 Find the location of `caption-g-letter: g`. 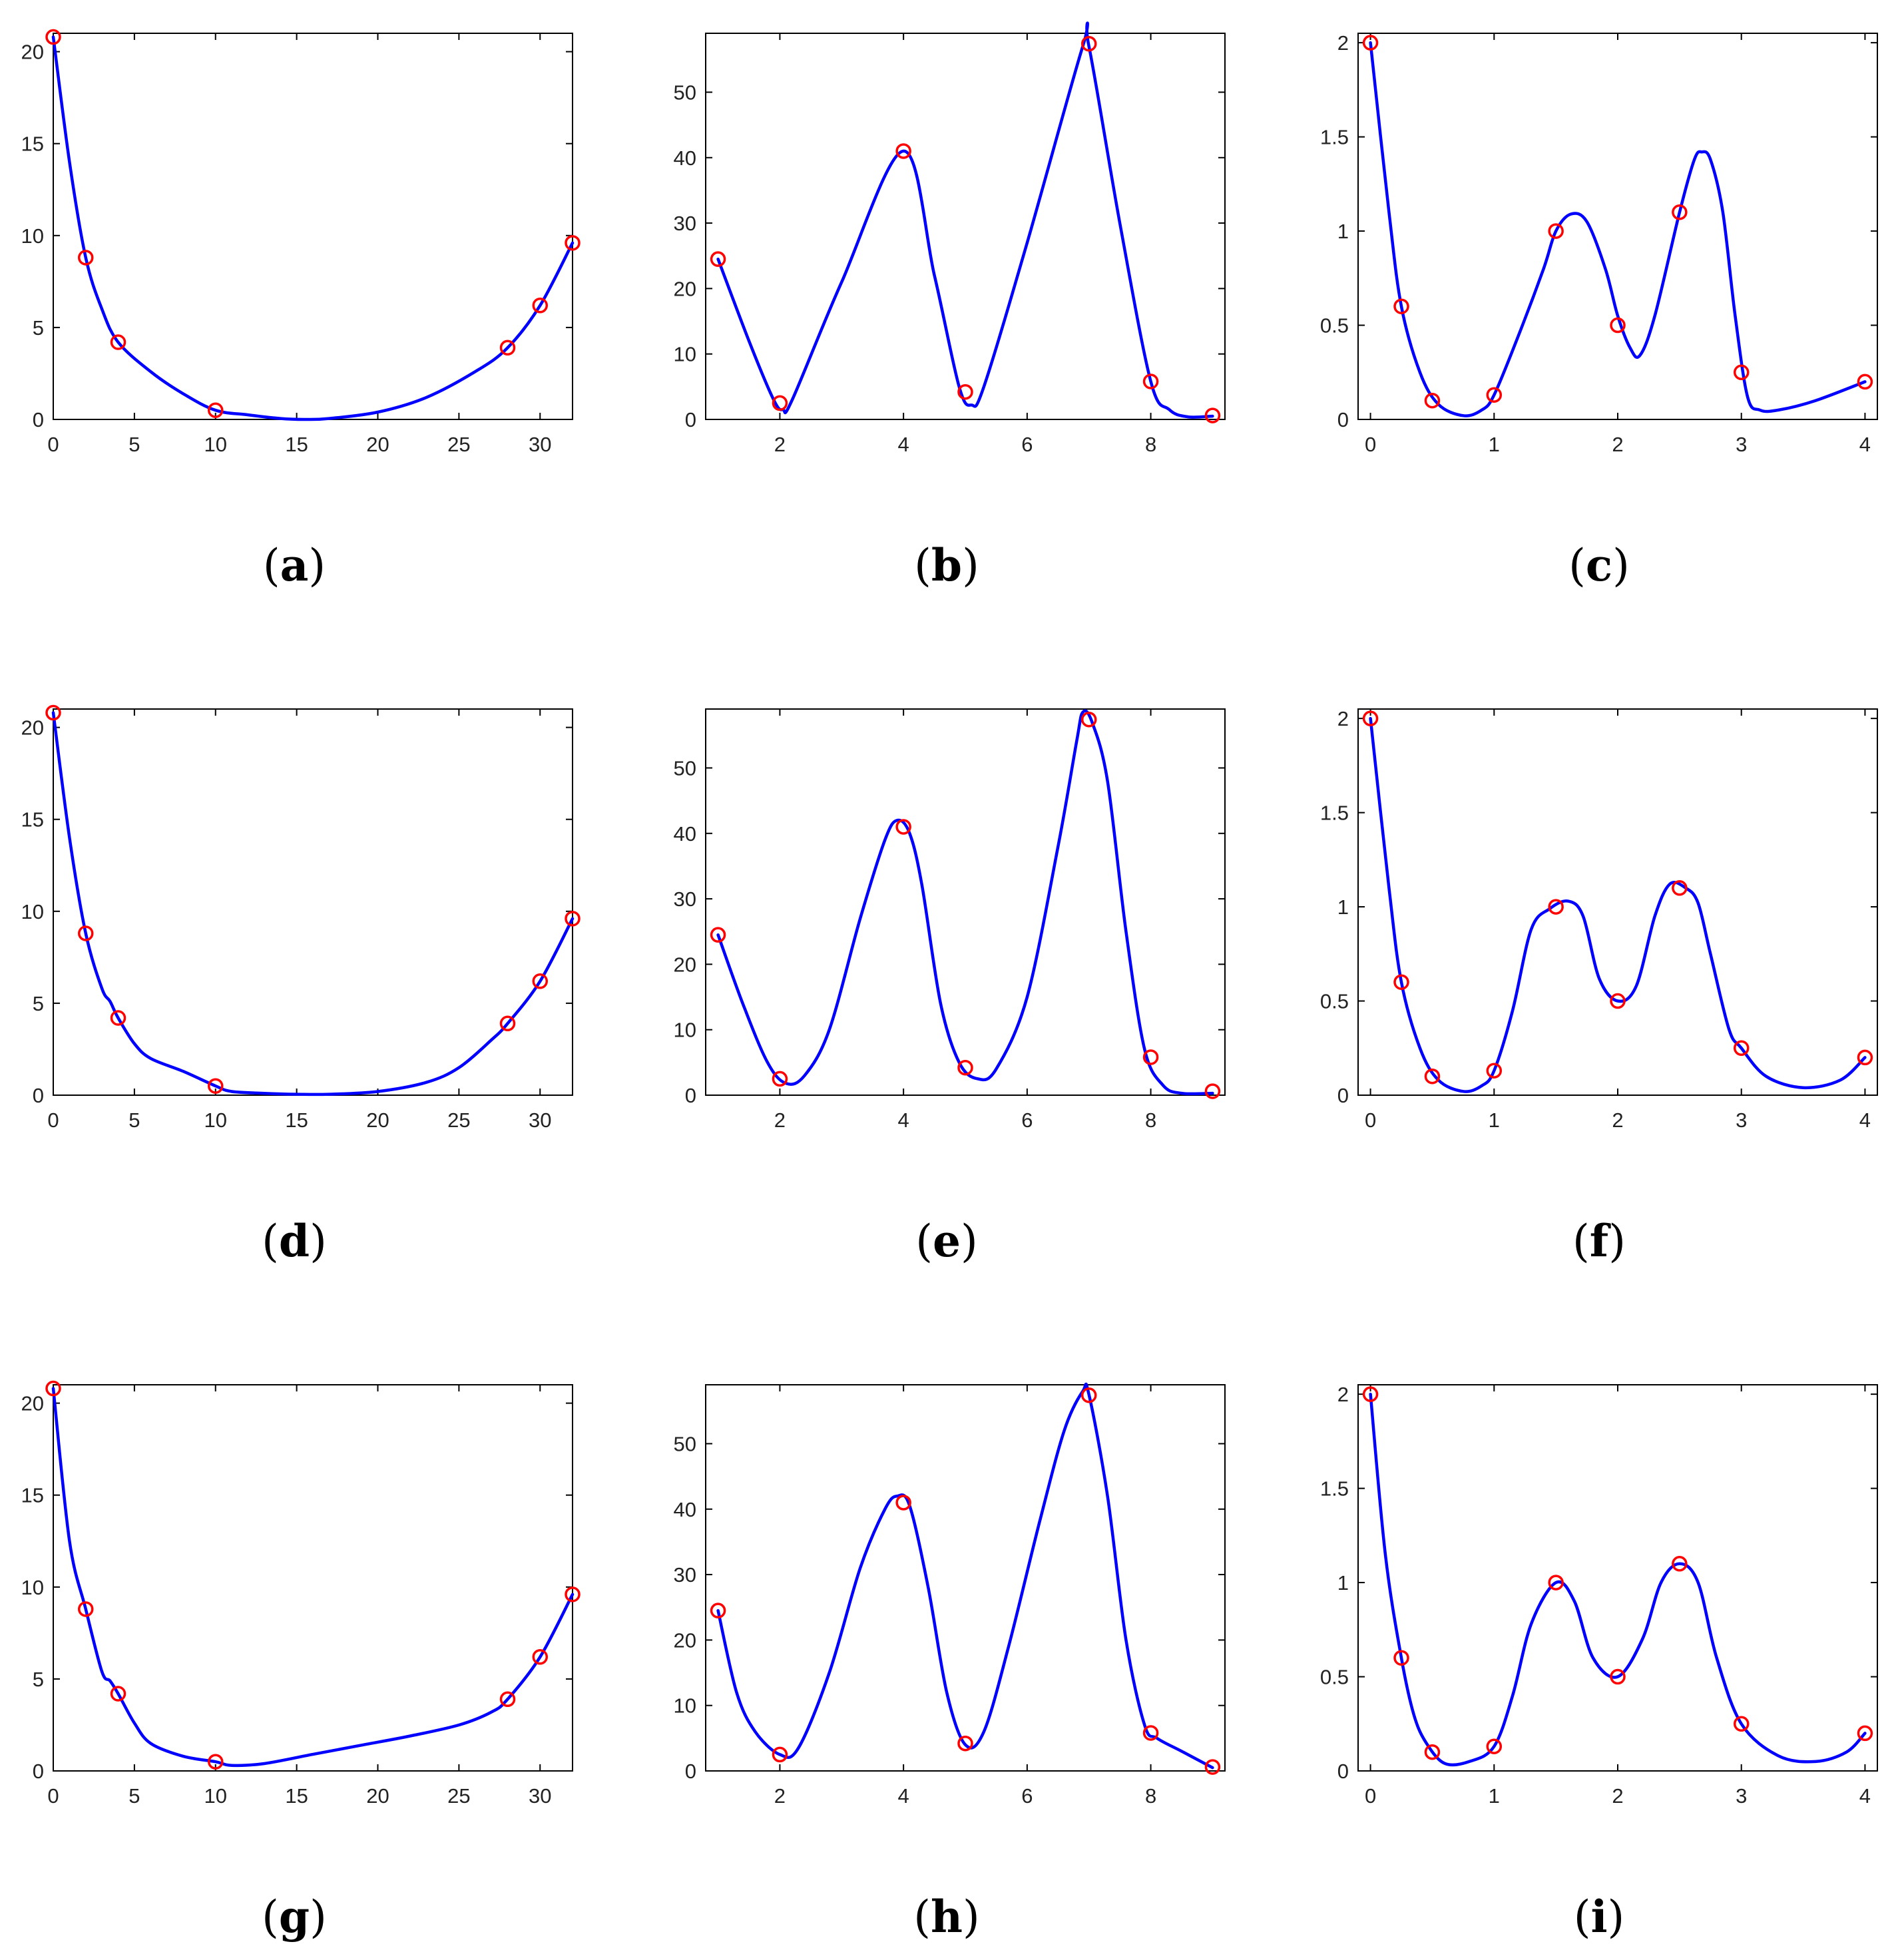

caption-g-letter: g is located at coordinates (294, 1917).